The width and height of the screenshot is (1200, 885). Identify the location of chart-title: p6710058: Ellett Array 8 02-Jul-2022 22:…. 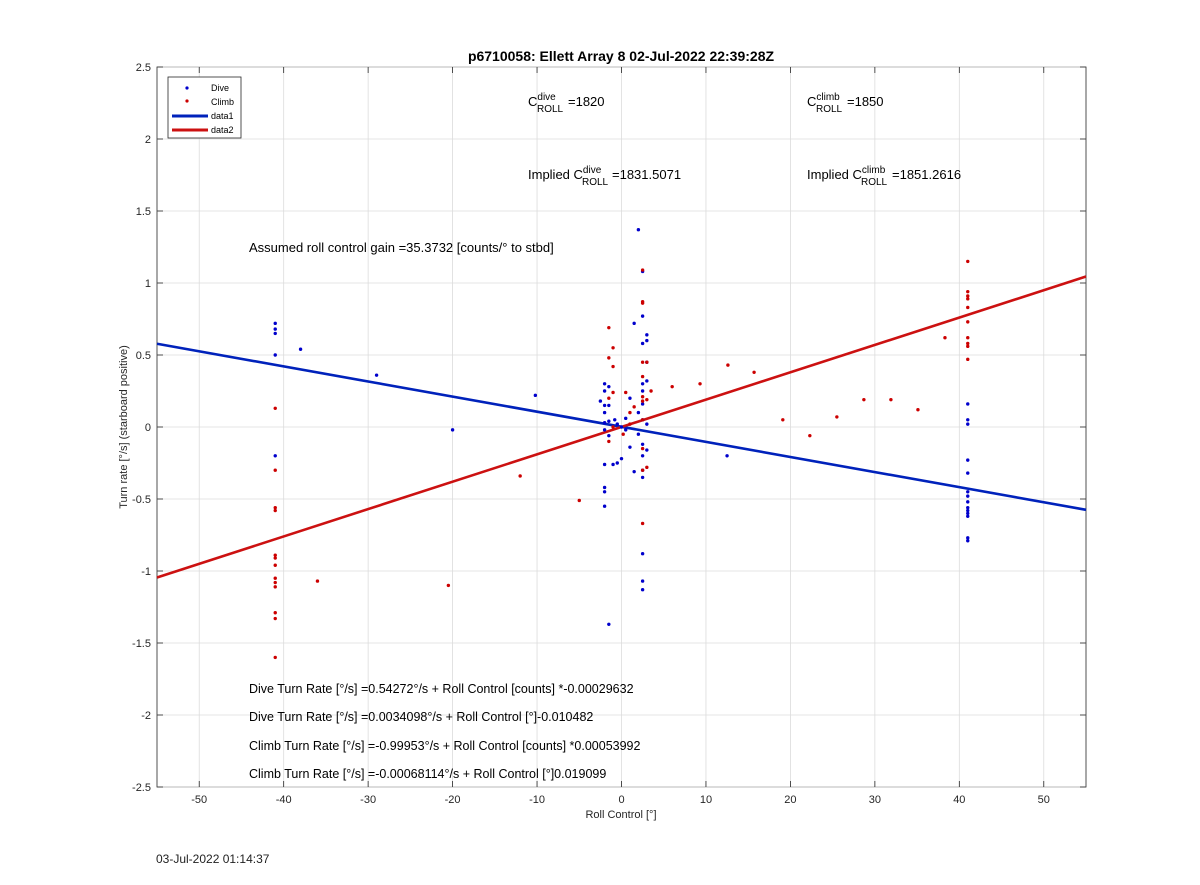
(621, 56).